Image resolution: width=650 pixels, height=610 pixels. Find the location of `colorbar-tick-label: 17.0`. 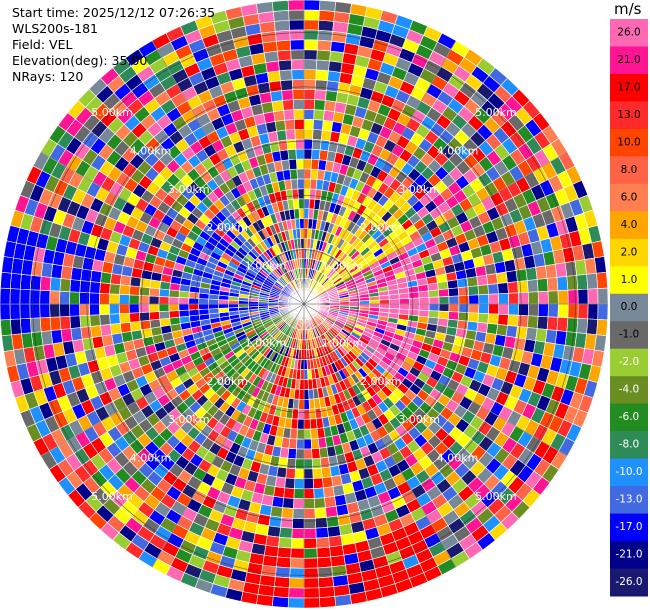

colorbar-tick-label: 17.0 is located at coordinates (628, 87).